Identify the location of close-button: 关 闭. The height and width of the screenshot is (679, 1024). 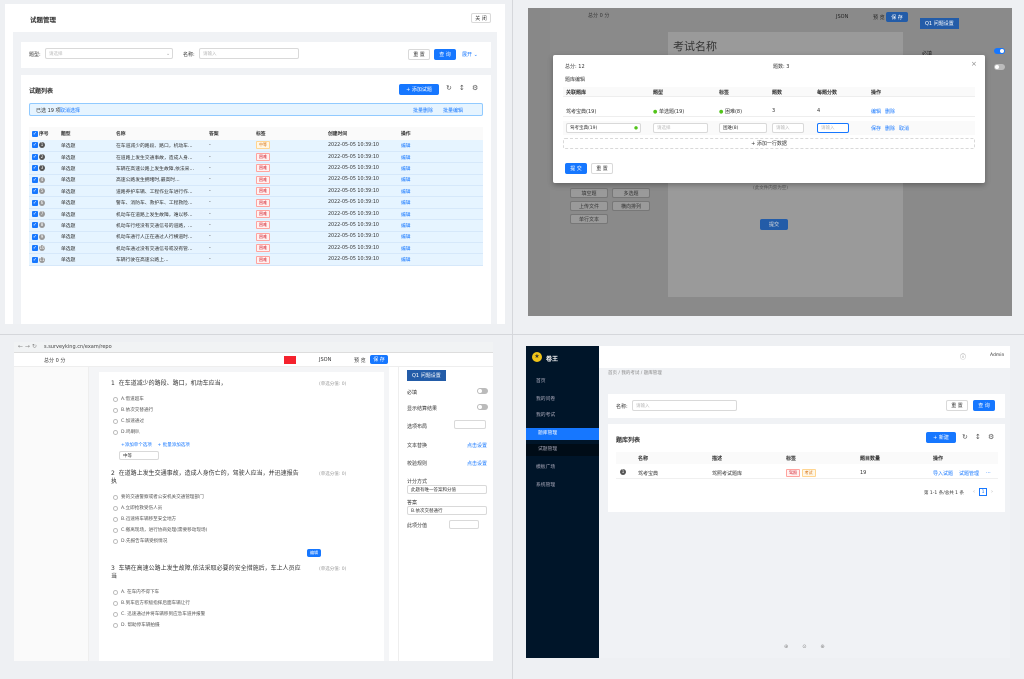
(481, 18).